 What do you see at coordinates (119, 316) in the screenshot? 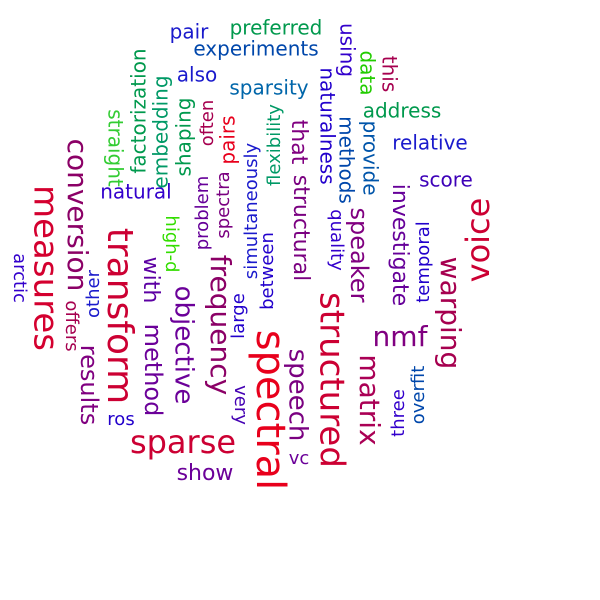
I see `word-transform: transform` at bounding box center [119, 316].